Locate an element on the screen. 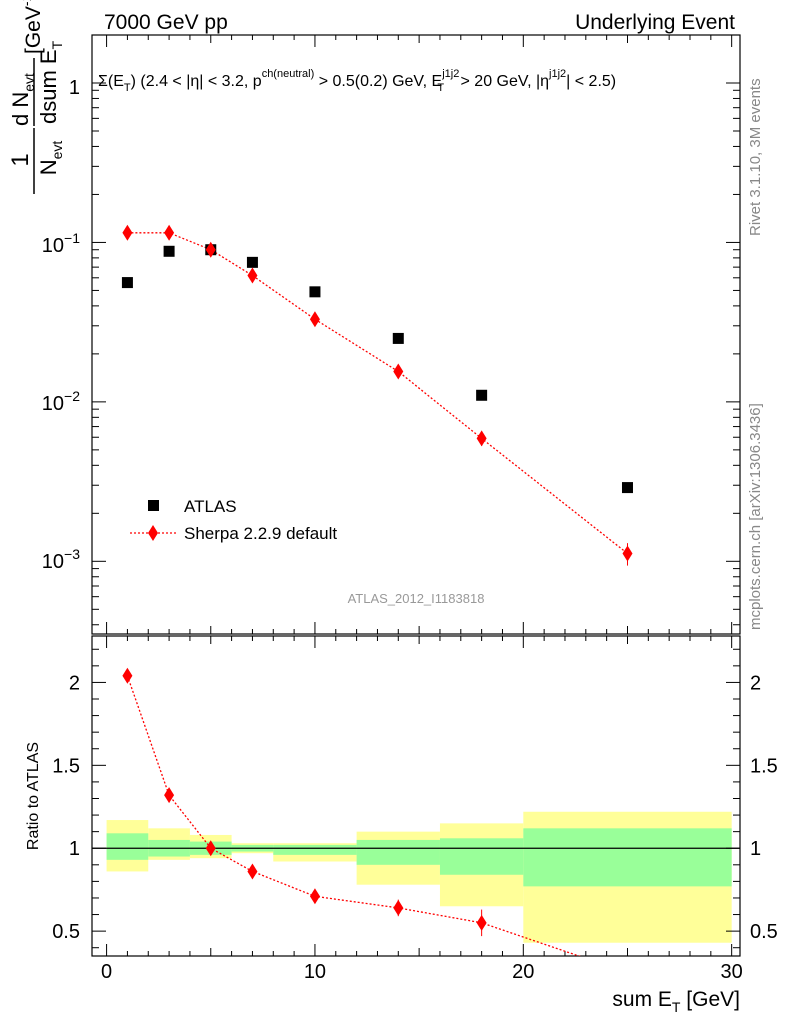  ratio-y-tick-label-right: 1.5 is located at coordinates (764, 766).